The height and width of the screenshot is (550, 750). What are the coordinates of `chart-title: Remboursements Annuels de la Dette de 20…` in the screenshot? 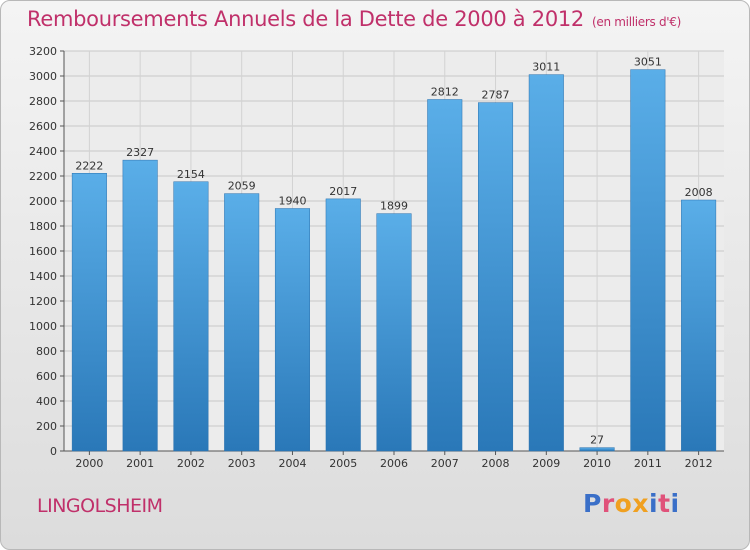 It's located at (354, 19).